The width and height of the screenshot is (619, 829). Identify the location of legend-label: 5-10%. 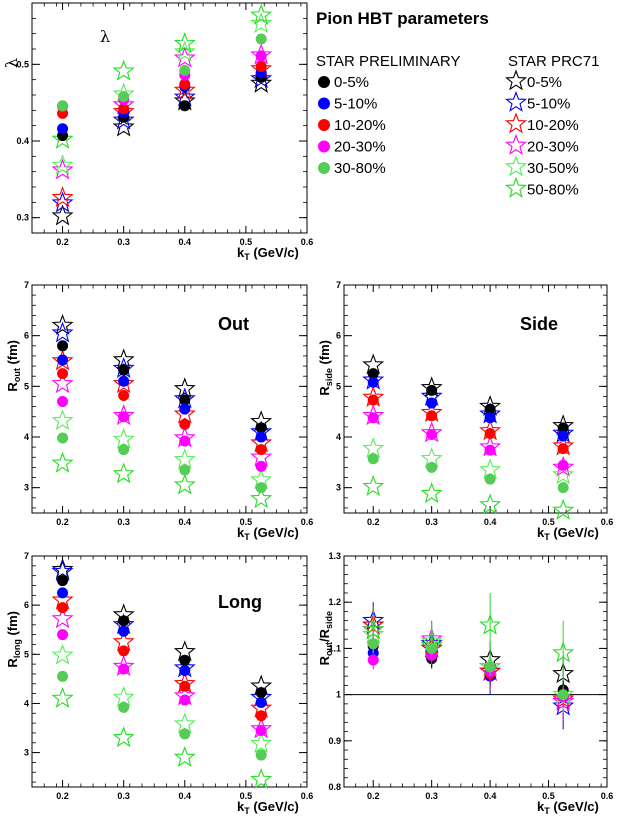
(355, 104).